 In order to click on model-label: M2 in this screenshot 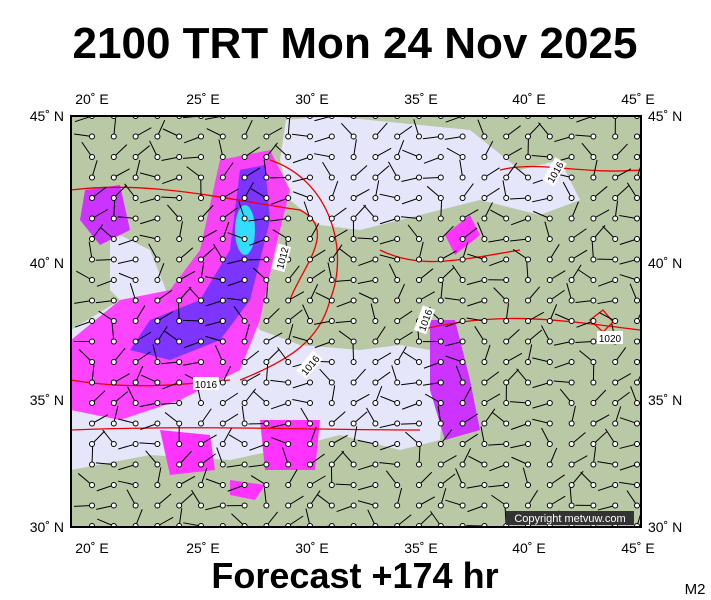, I will do `click(695, 589)`.